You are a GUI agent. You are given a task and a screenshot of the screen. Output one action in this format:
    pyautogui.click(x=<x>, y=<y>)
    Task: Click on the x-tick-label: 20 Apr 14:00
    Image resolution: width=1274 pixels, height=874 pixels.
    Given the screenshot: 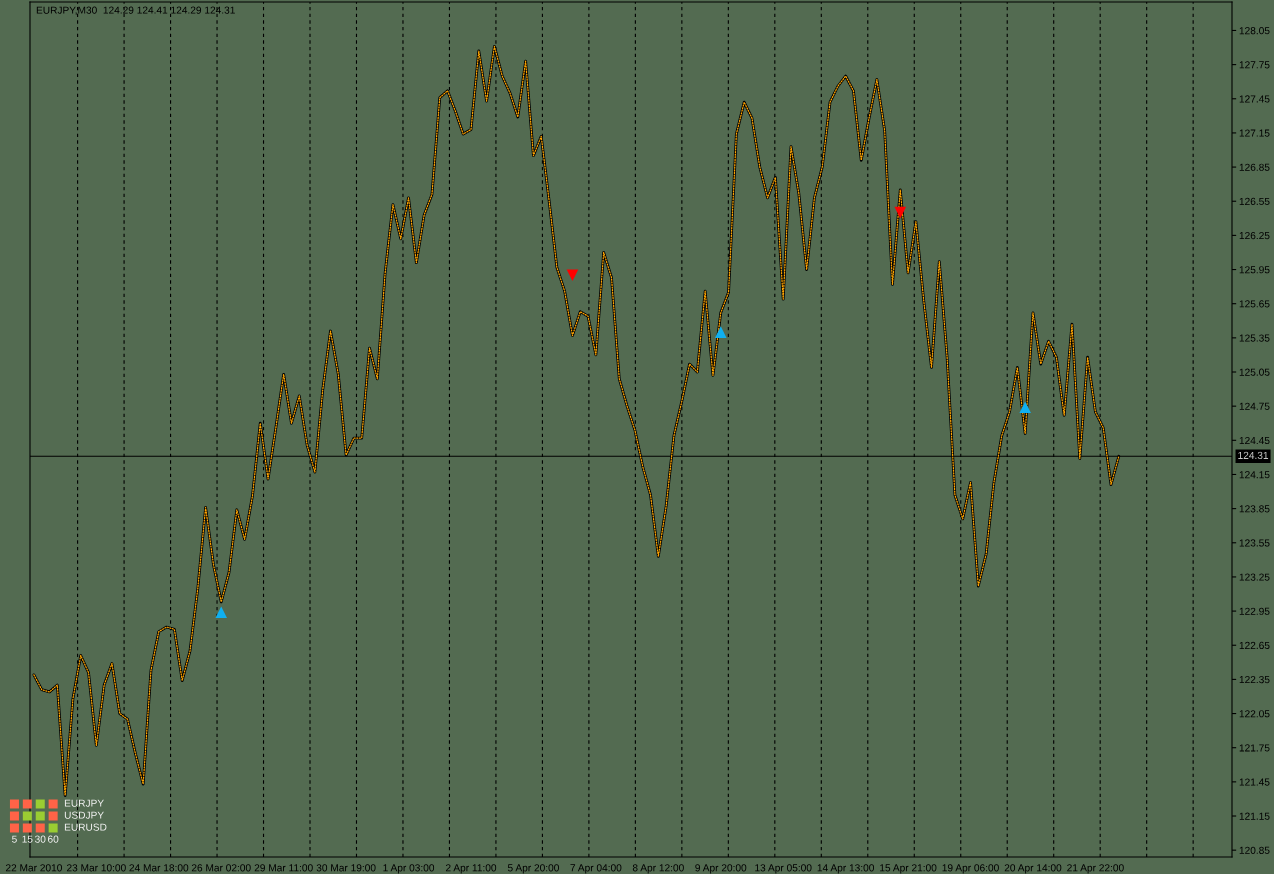 What is the action you would take?
    pyautogui.click(x=1033, y=869)
    